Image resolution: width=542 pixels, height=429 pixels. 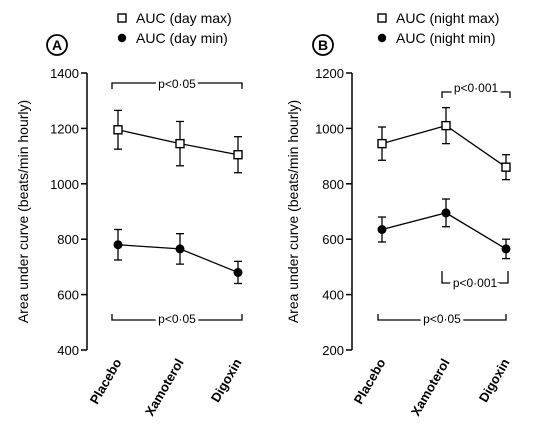 I want to click on legend-label: AUC (night min), so click(x=446, y=38).